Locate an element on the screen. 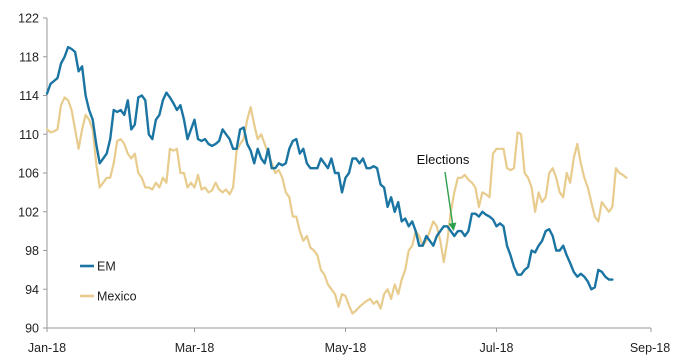  y-tick-label: 110 is located at coordinates (29, 135).